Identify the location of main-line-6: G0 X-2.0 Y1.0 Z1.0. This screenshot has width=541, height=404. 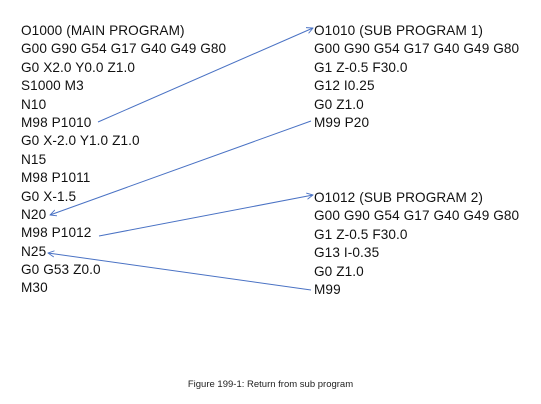
(80, 141).